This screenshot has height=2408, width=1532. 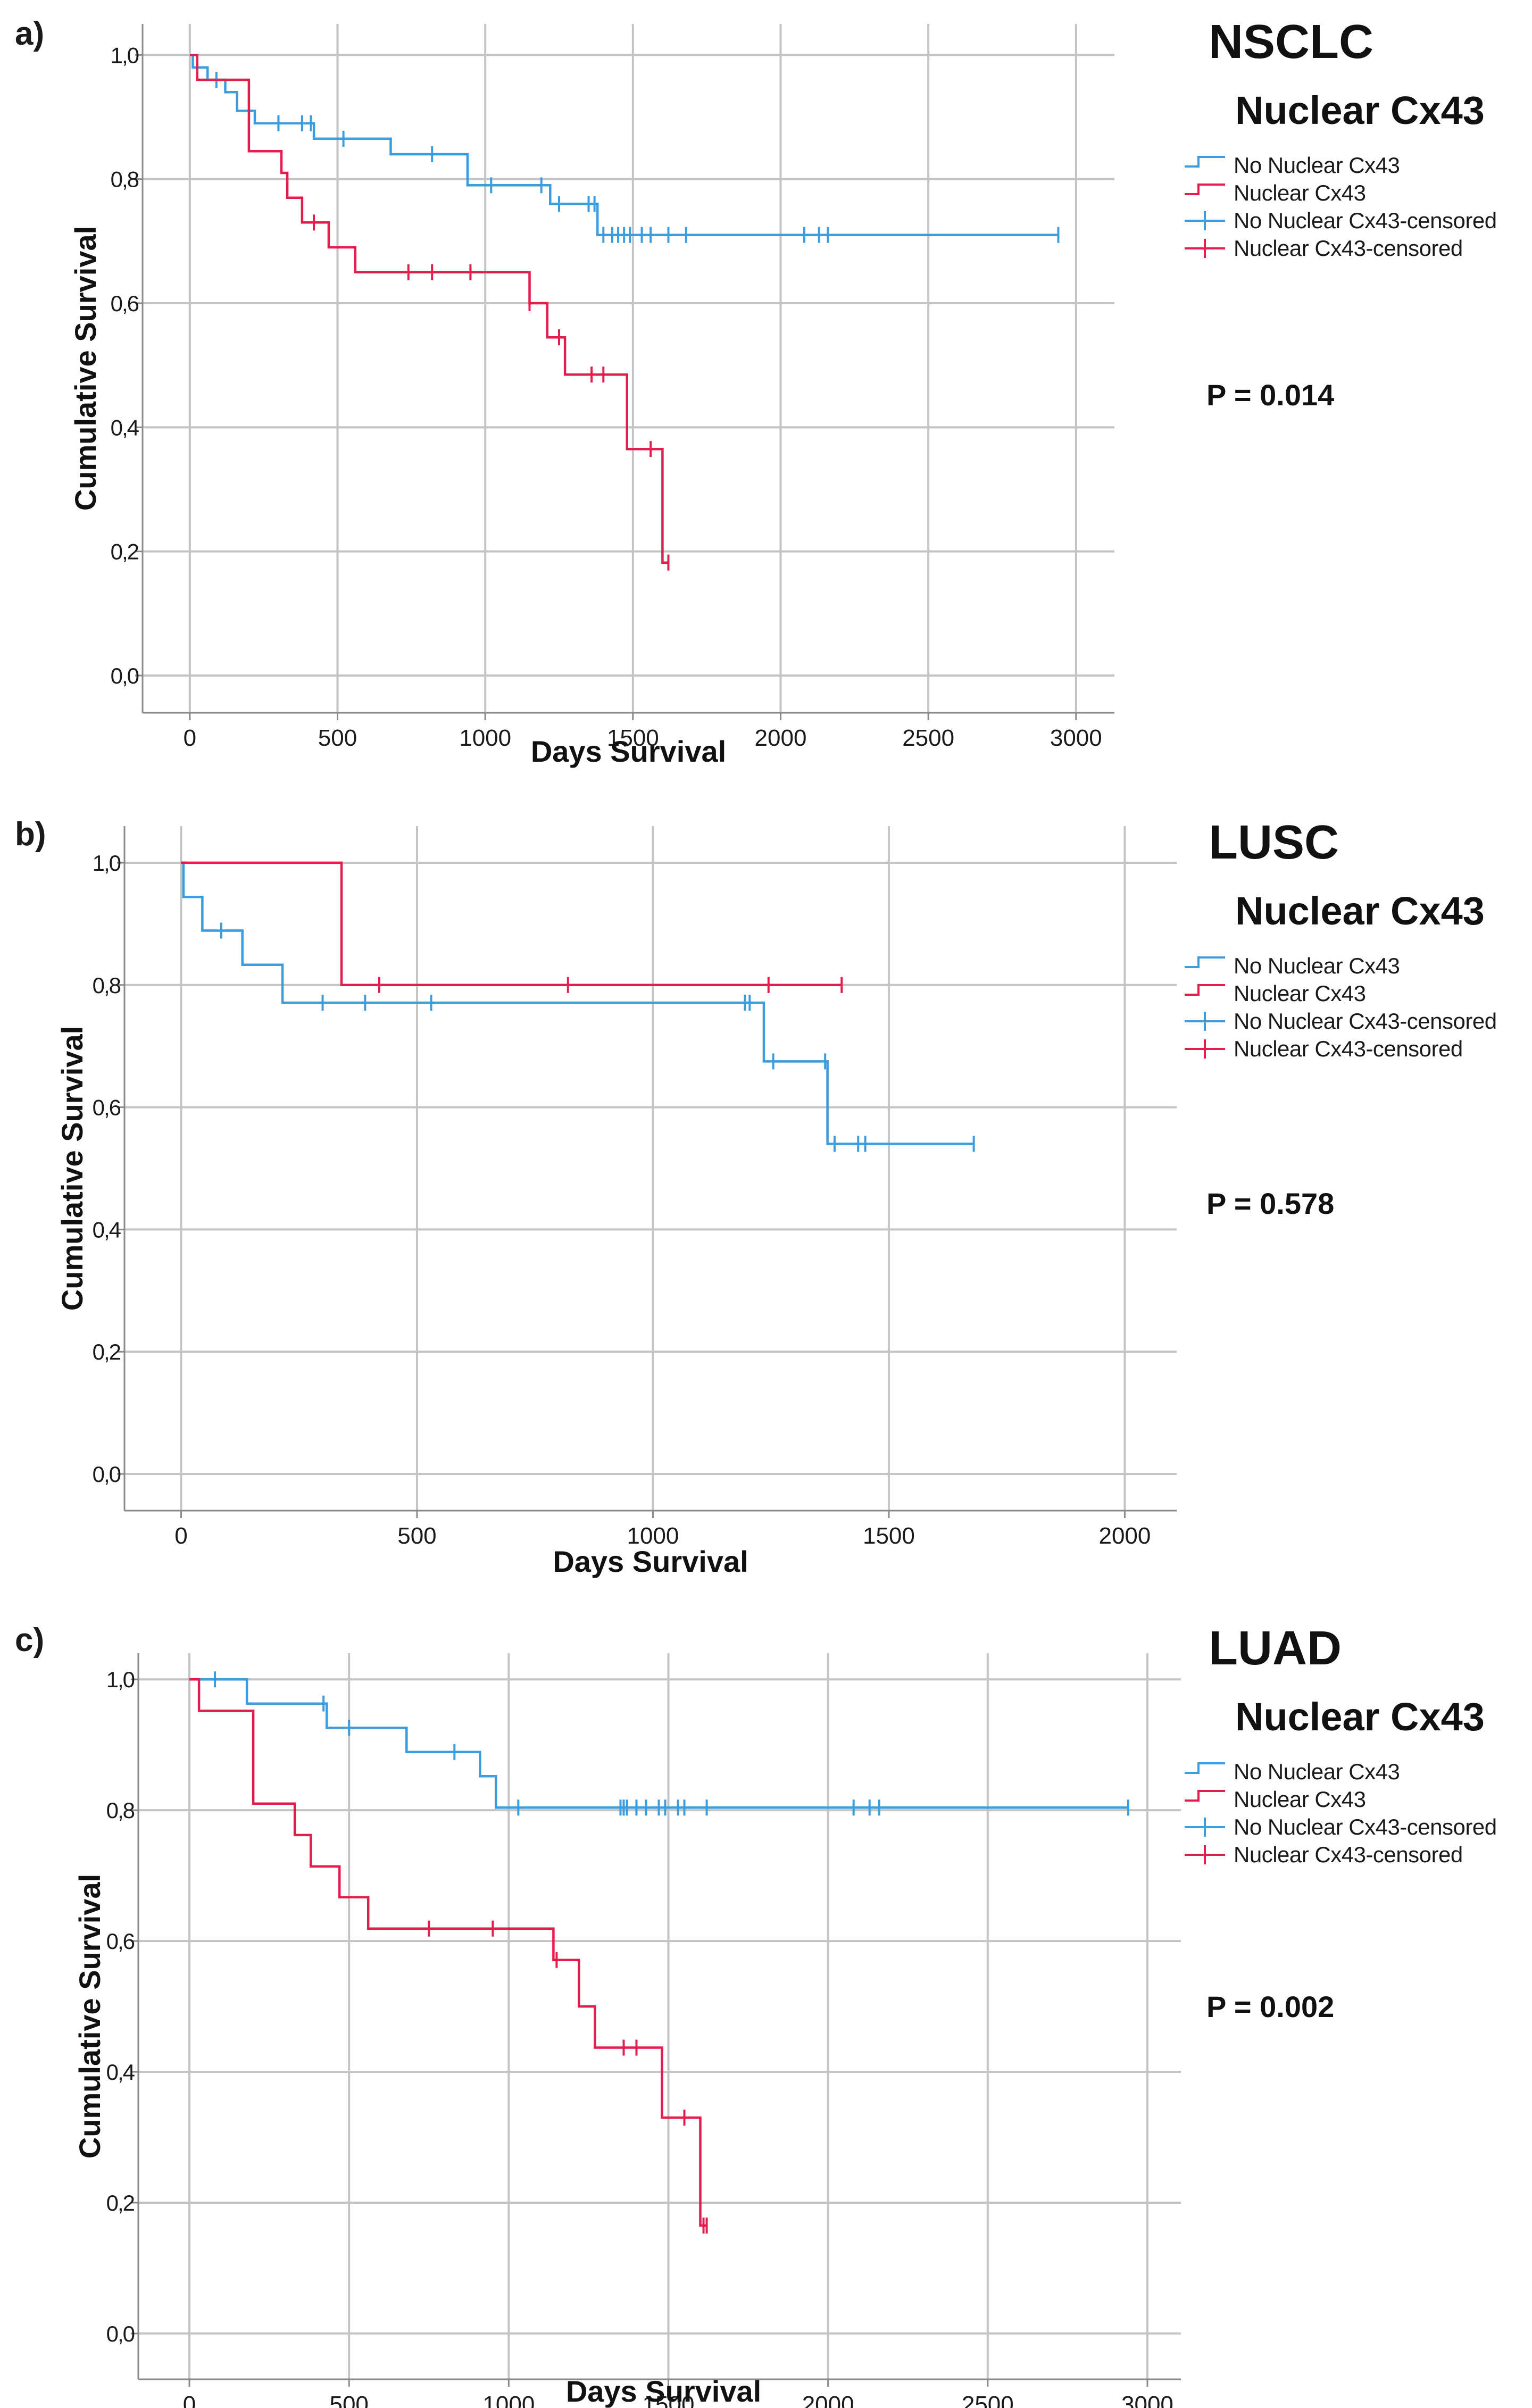 I want to click on chart-title: LUSC, so click(x=1274, y=842).